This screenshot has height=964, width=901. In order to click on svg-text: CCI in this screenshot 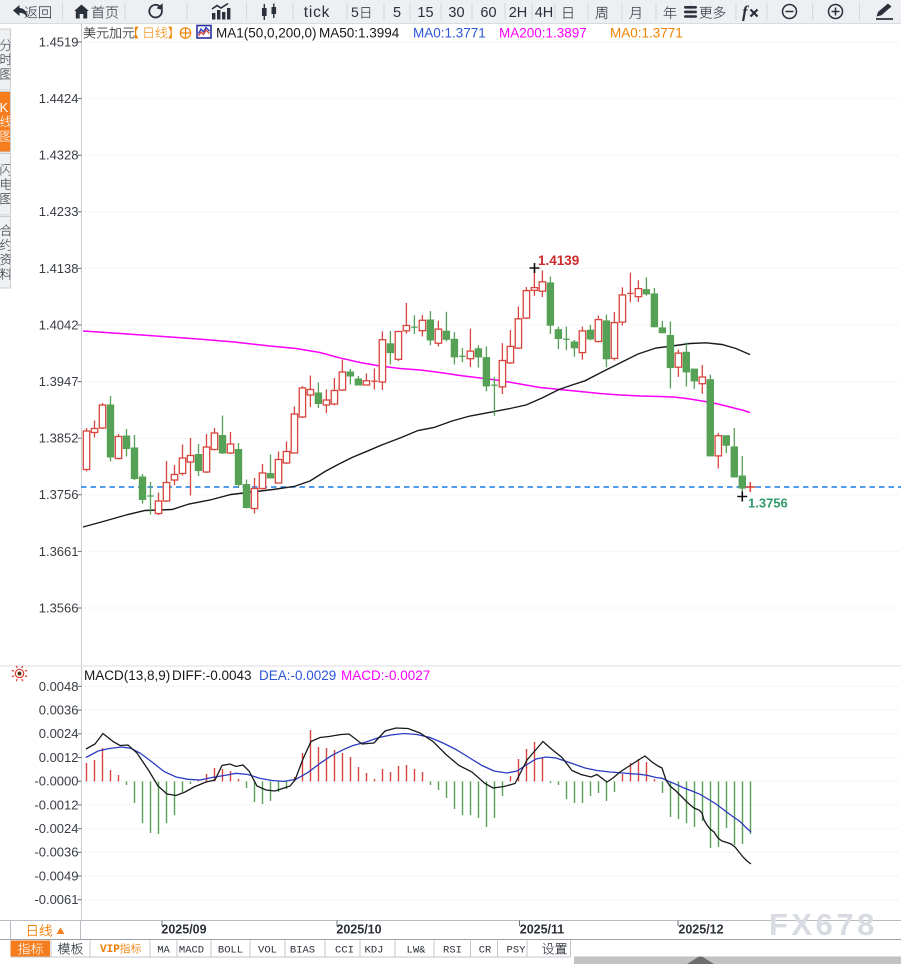, I will do `click(344, 951)`.